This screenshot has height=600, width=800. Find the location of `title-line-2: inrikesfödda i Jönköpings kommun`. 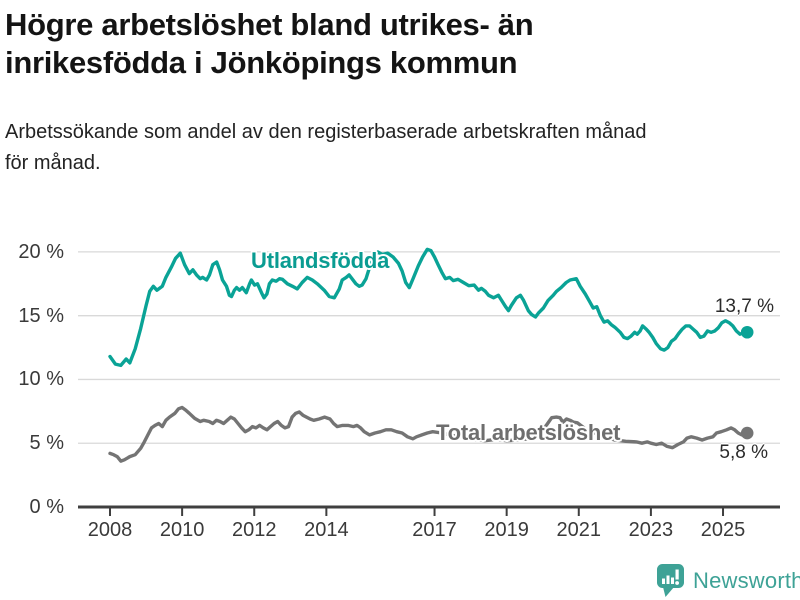

title-line-2: inrikesfödda i Jönköpings kommun is located at coordinates (261, 62).